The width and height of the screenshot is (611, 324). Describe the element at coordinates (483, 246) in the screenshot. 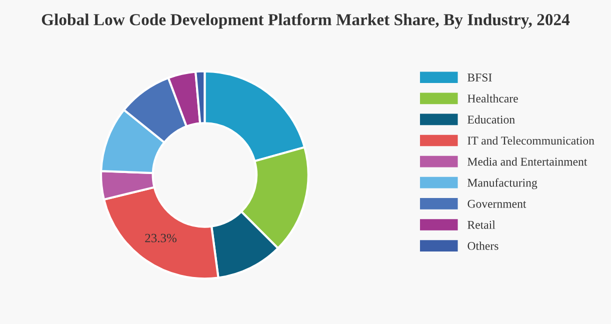

I see `legend-label: Others` at that location.